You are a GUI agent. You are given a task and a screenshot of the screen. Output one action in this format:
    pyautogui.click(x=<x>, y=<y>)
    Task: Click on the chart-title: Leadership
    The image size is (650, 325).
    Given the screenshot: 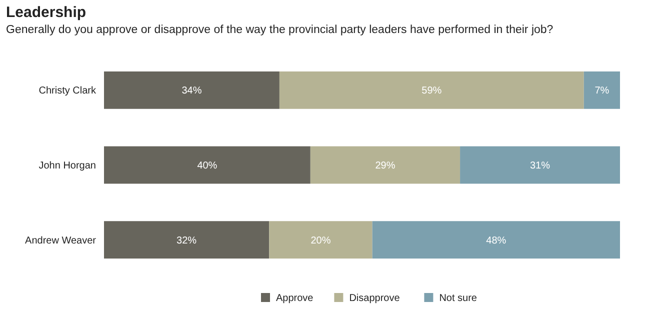 What is the action you would take?
    pyautogui.click(x=46, y=12)
    